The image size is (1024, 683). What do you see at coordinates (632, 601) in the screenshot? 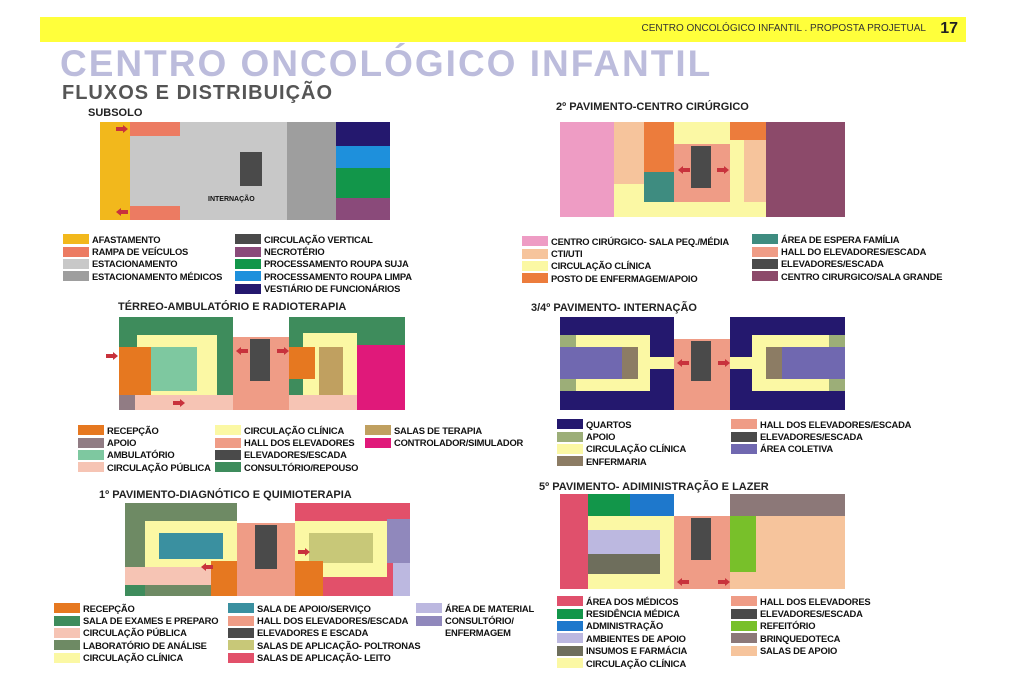
I see `legend-label: ÁREA DOS MÉDICOS` at bounding box center [632, 601].